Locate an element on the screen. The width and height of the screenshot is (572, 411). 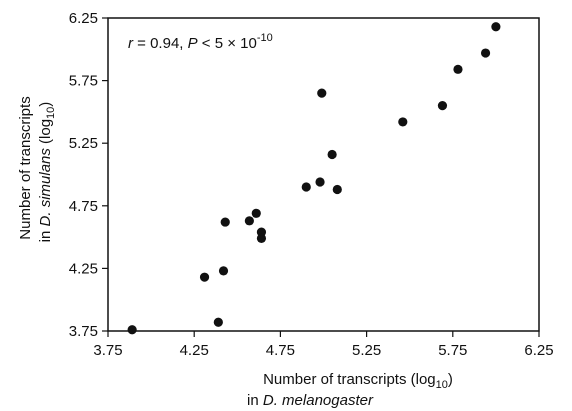
y-tick-label: 3.75 is located at coordinates (83, 331).